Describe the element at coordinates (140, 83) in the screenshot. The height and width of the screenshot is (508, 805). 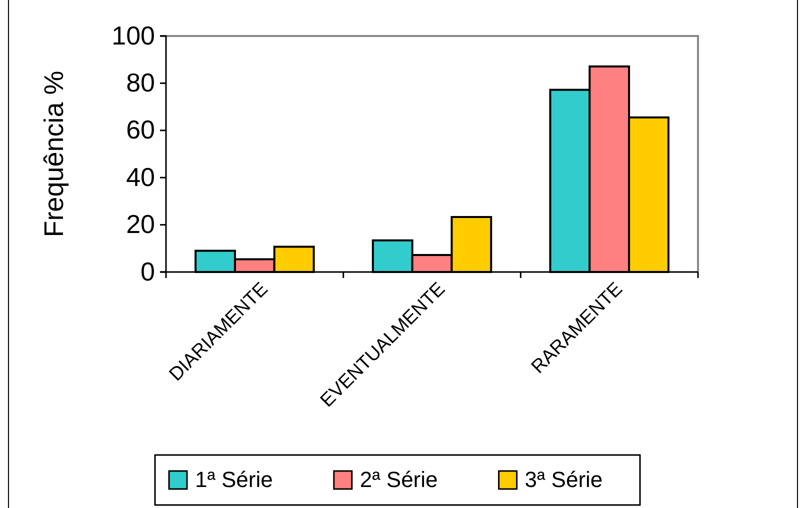
I see `y-tick-label: 80` at that location.